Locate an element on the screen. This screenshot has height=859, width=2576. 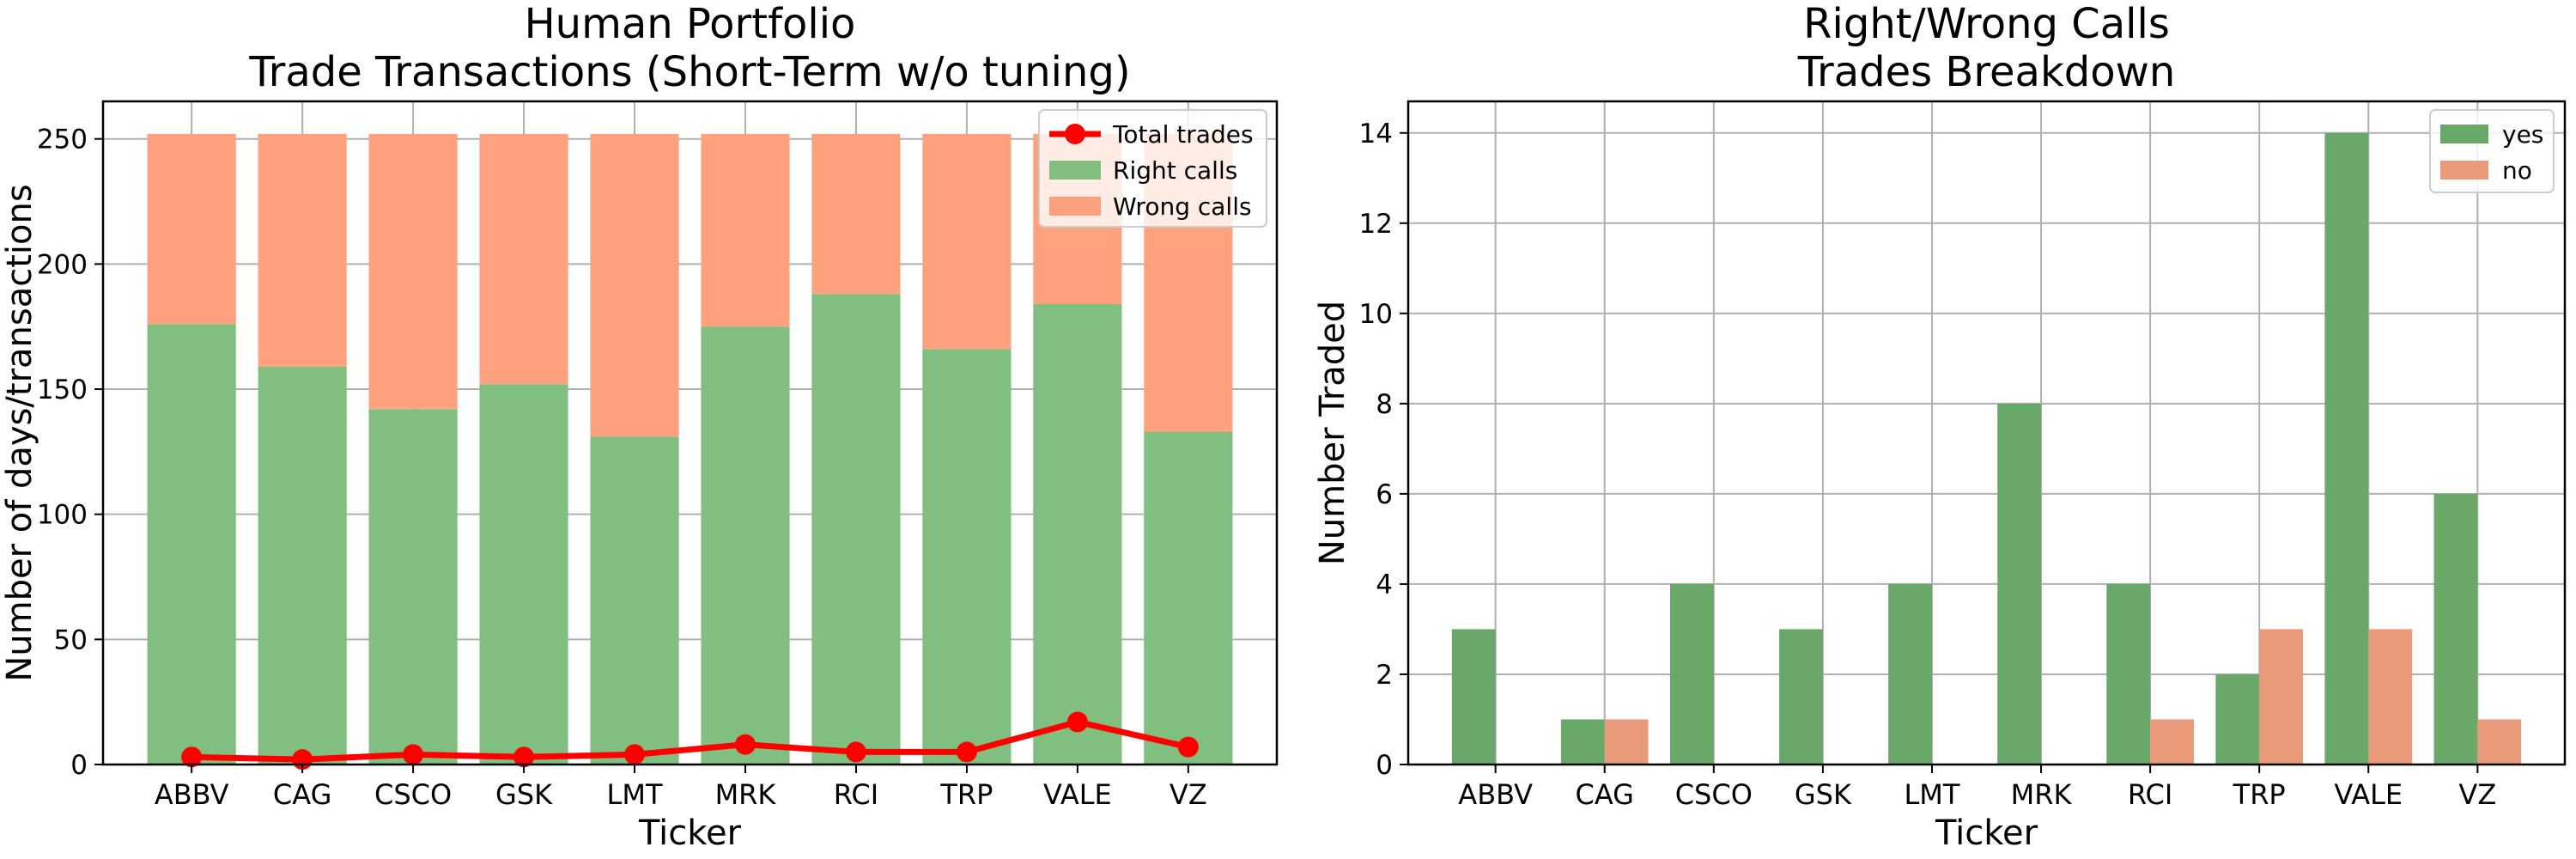
y-tick-label: 150 is located at coordinates (62, 390).